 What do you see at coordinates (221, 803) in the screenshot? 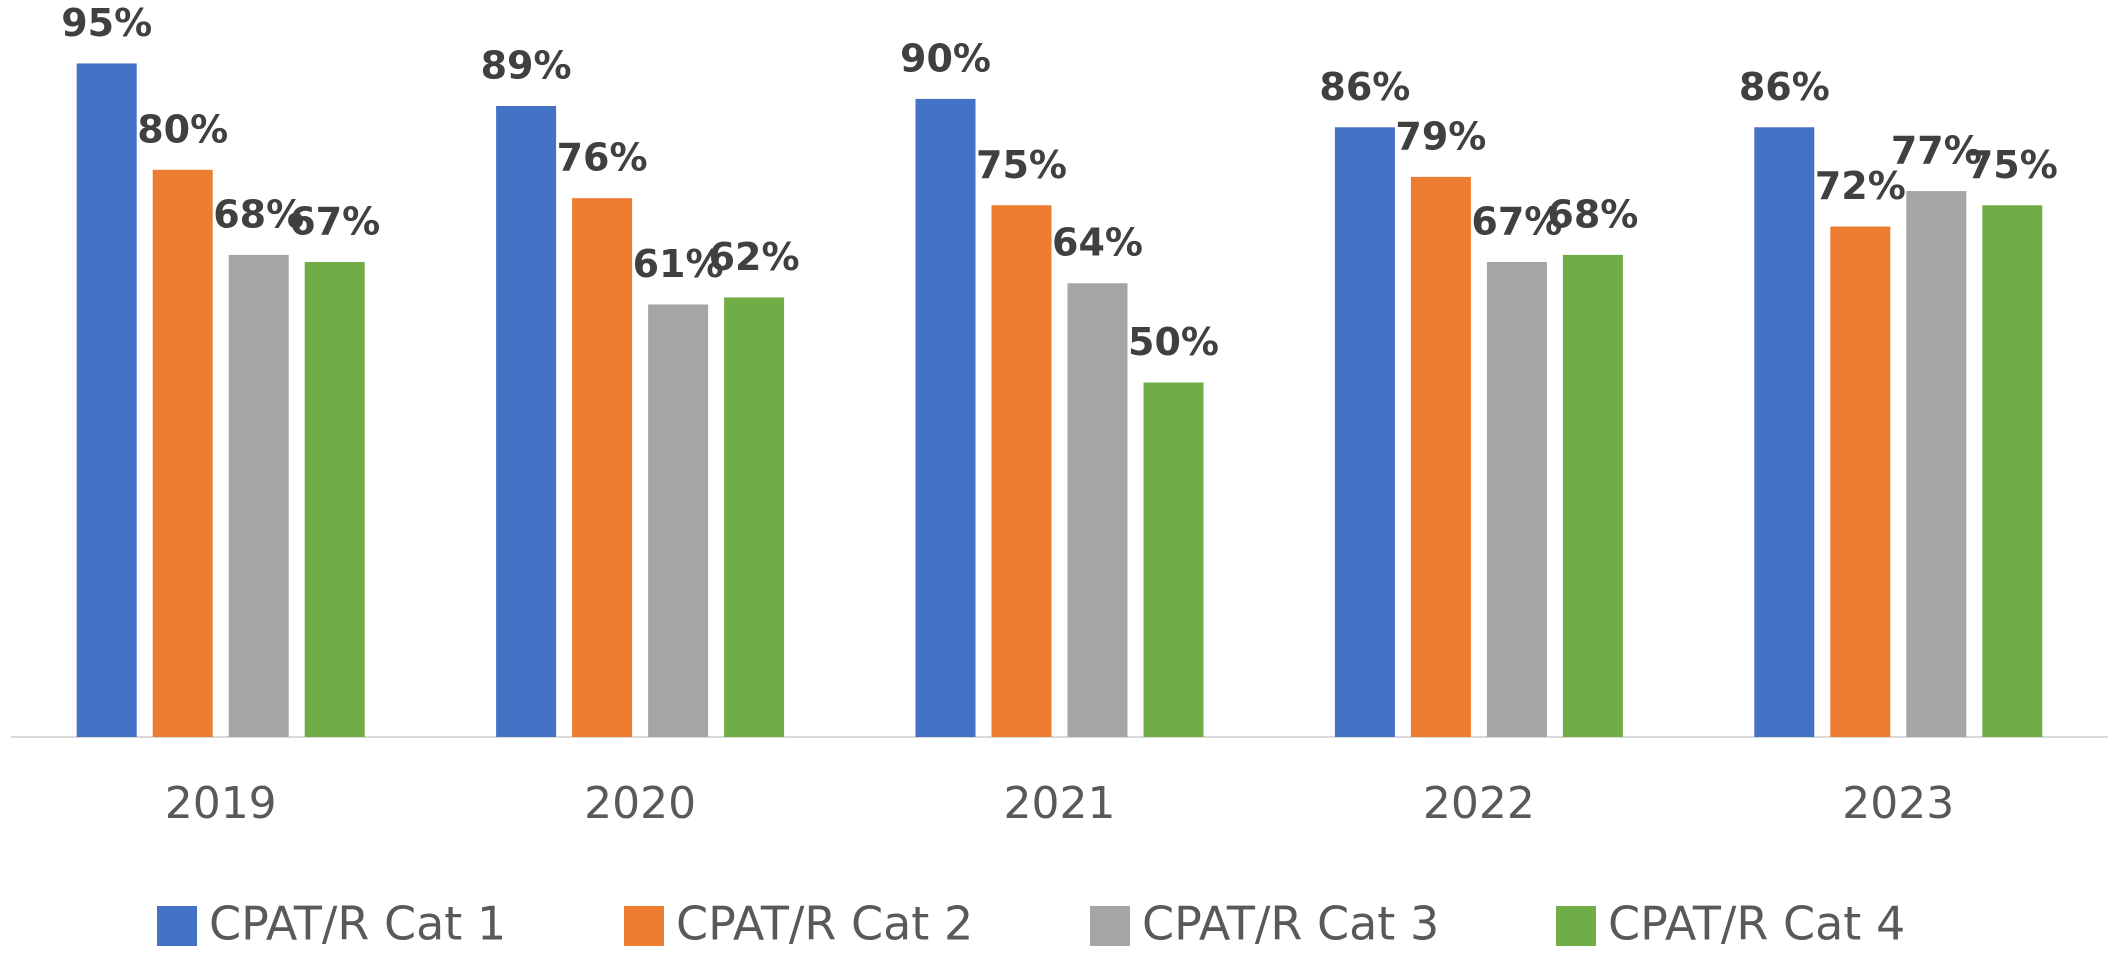
I see `x-tick-label: 2019` at bounding box center [221, 803].